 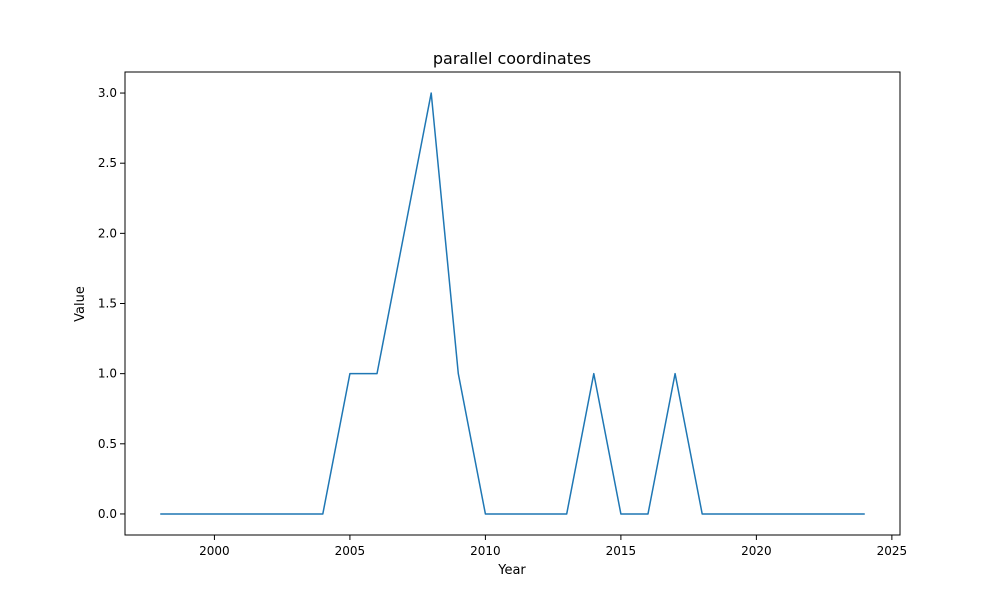 I want to click on y-tick-label-3: 1.5, so click(x=107, y=304).